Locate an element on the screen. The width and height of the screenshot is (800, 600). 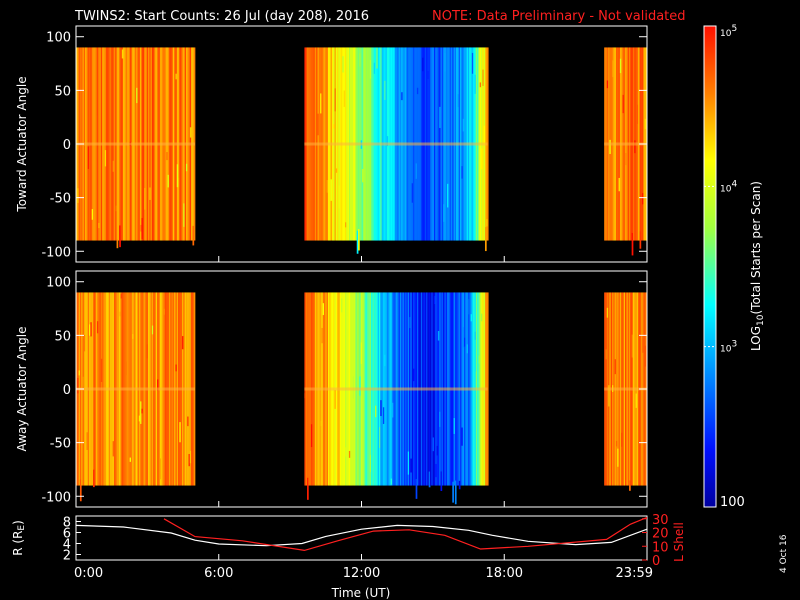
x-tick-label: 23:59 is located at coordinates (634, 573).